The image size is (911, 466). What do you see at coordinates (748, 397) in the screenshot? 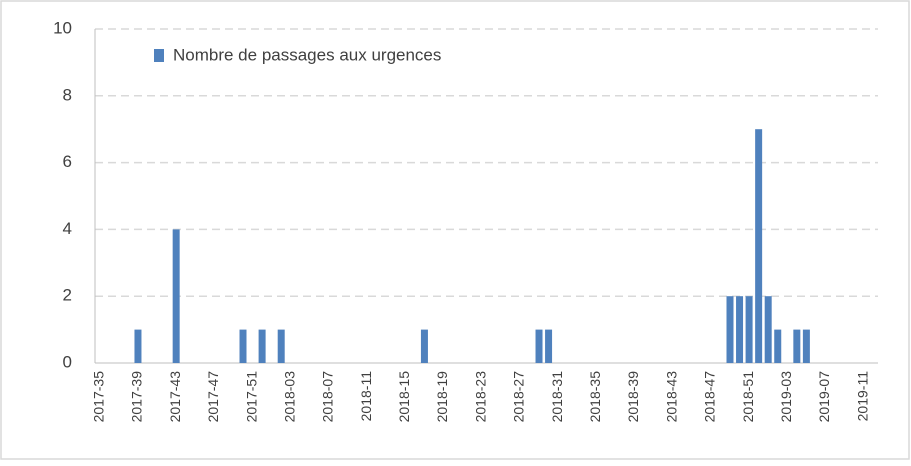
I see `x-tick-label: 2018-51` at bounding box center [748, 397].